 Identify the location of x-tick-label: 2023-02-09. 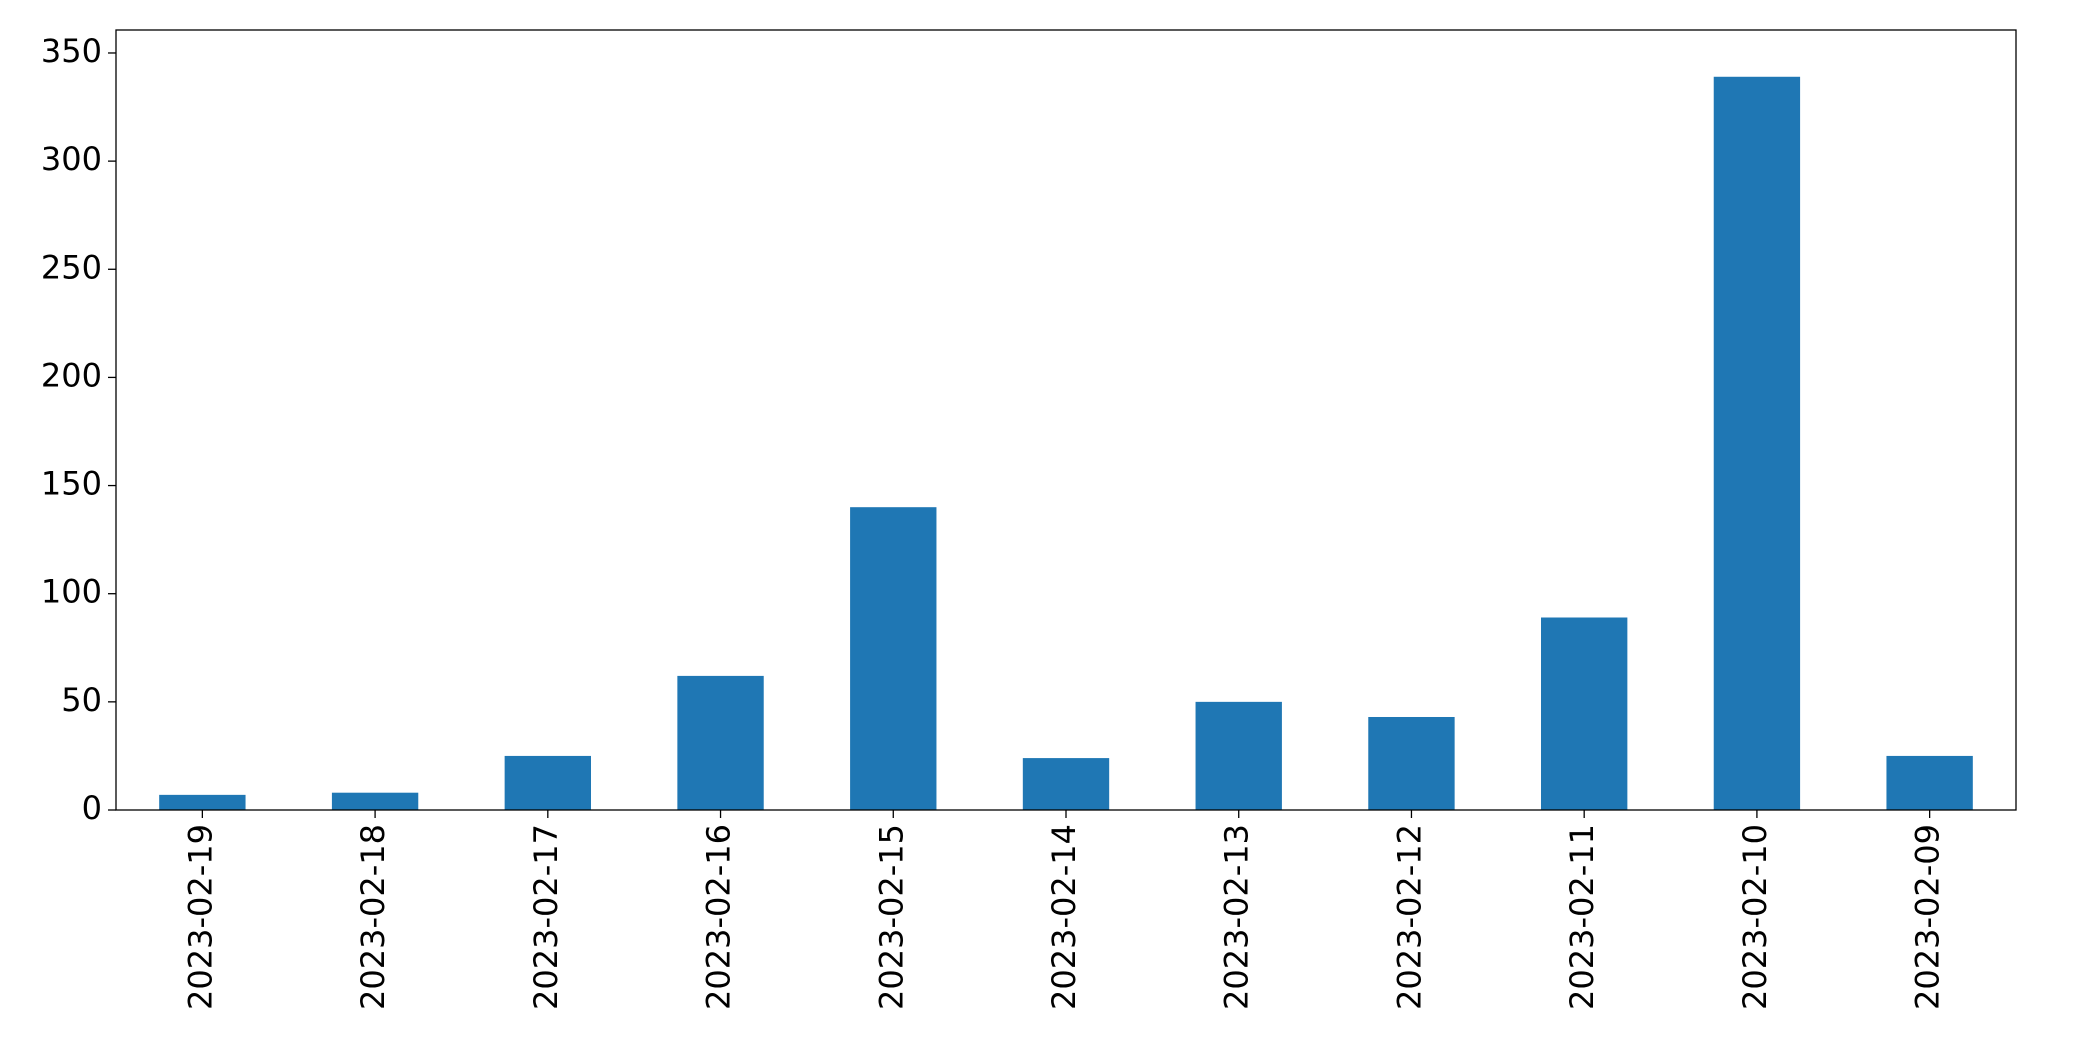
(1928, 917).